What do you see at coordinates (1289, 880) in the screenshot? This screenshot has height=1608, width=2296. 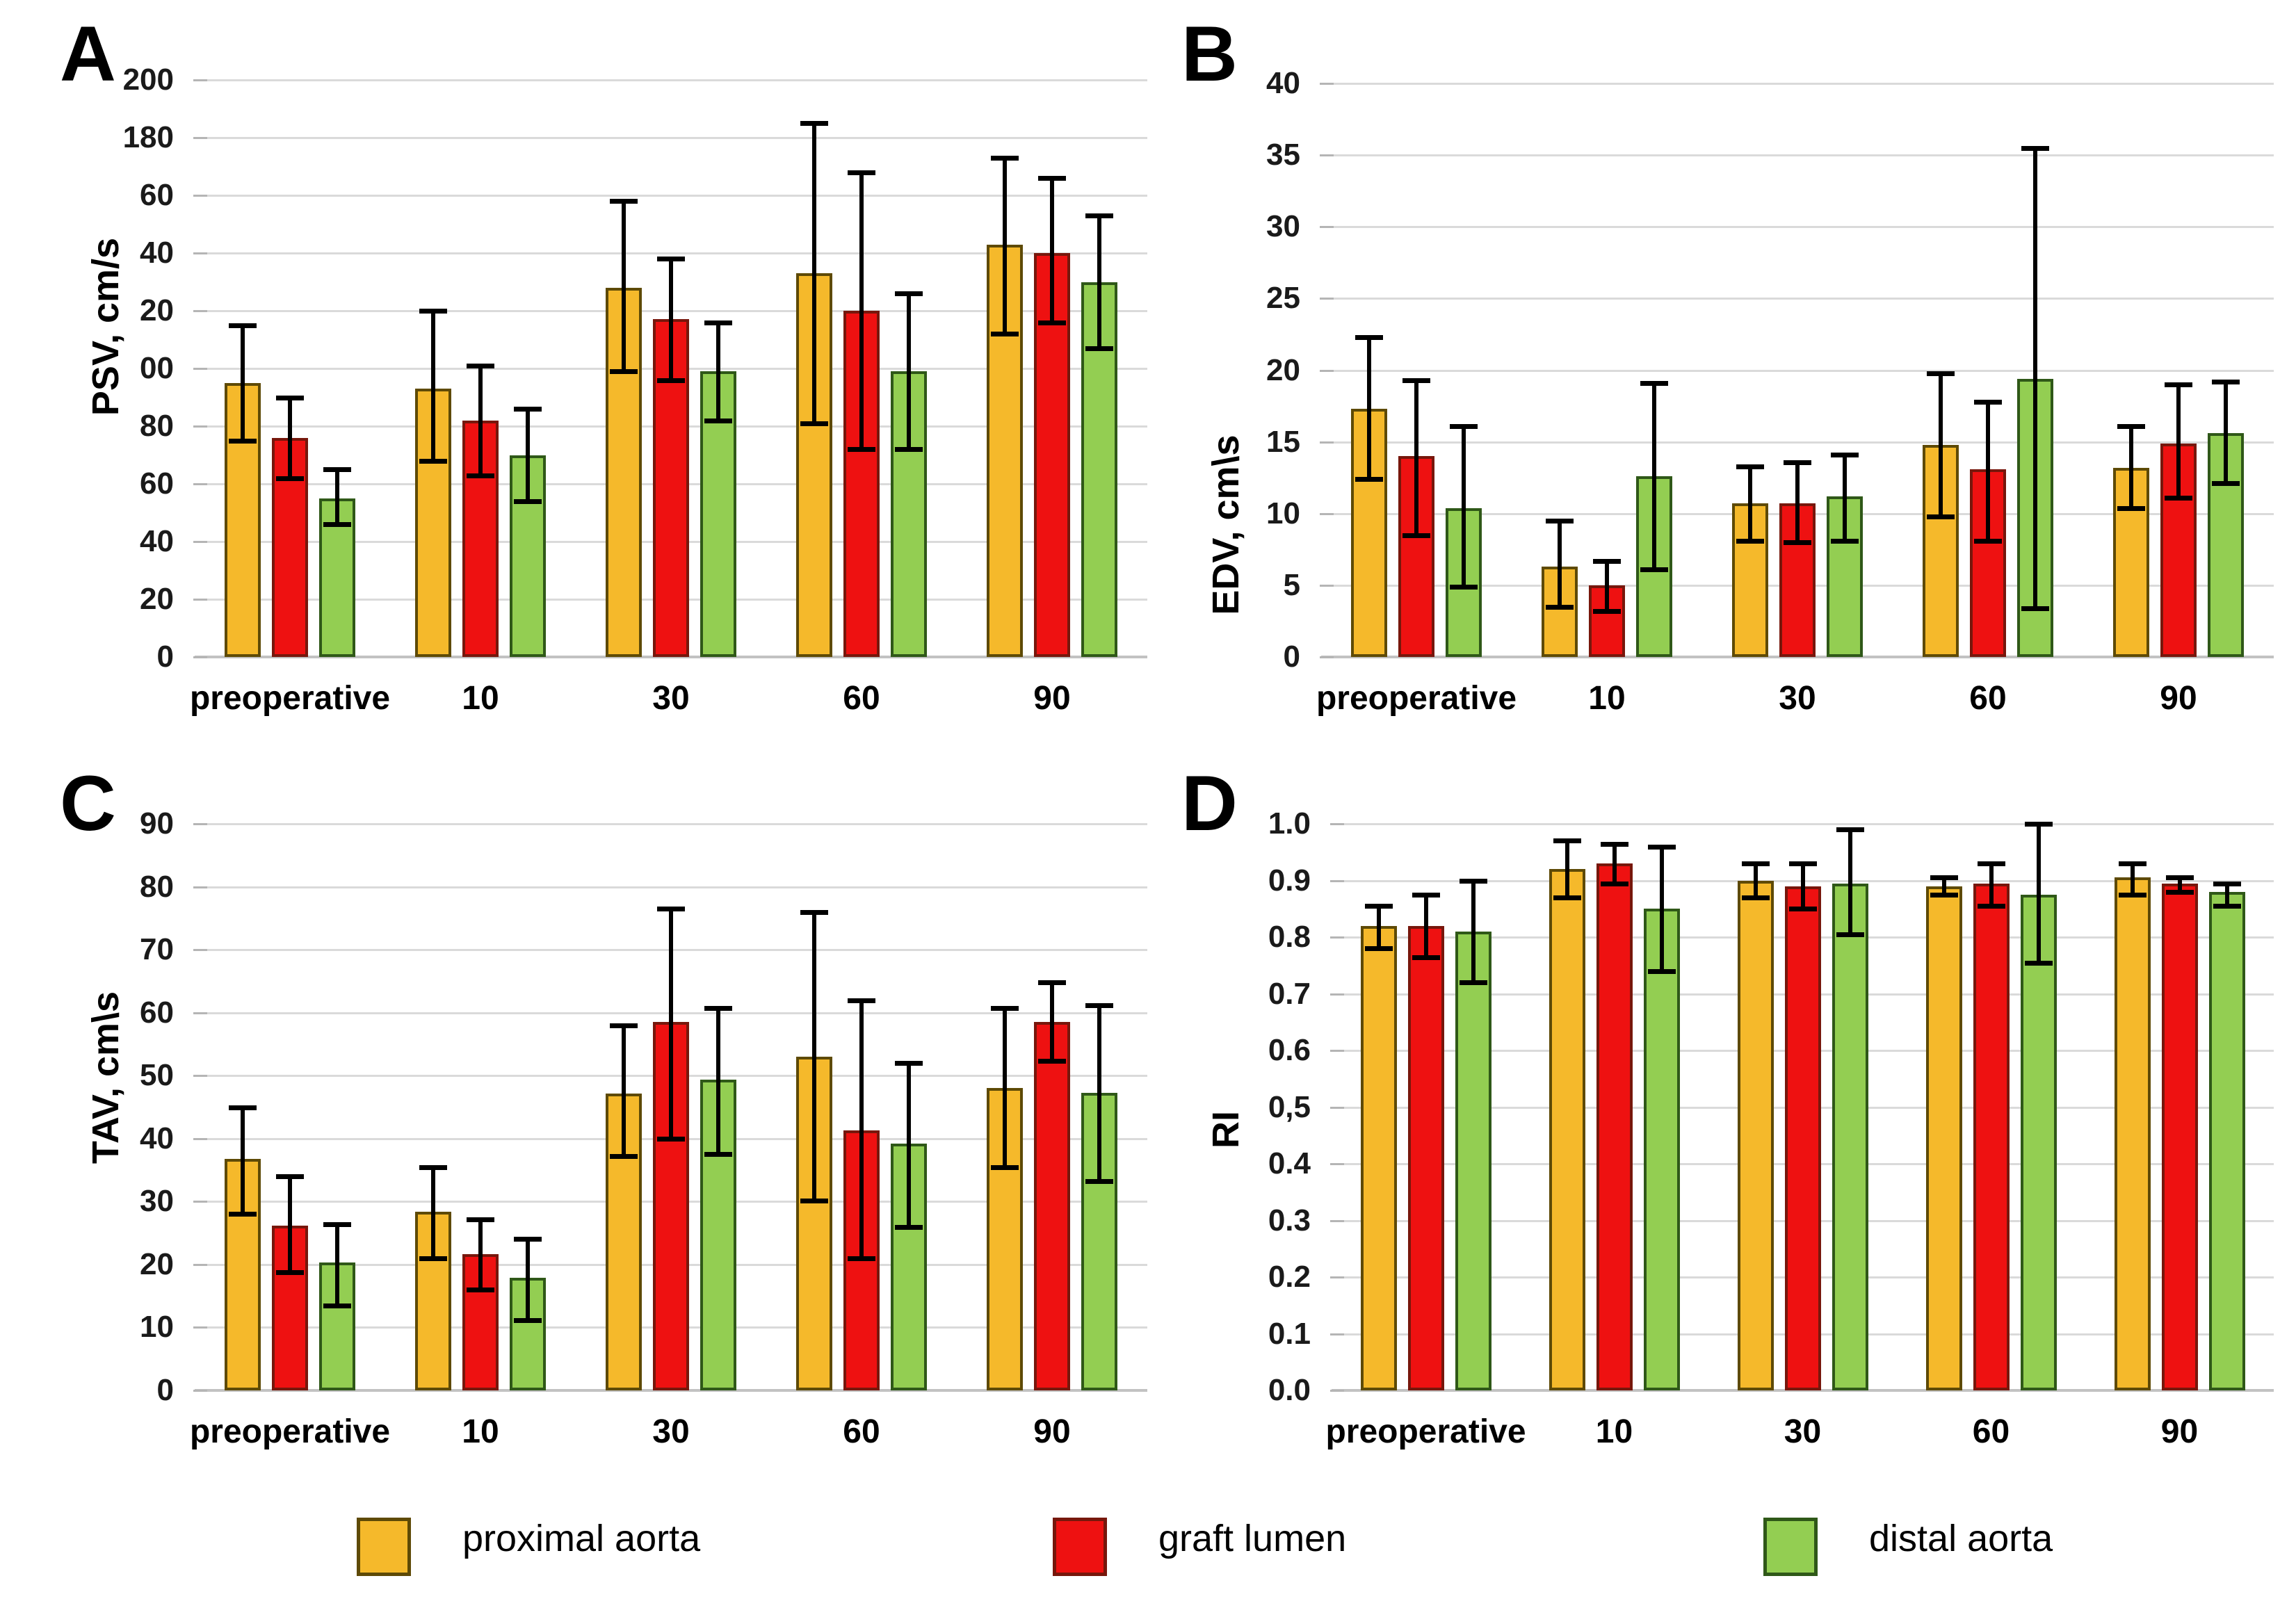 I see `y-tick-label: 0.9` at bounding box center [1289, 880].